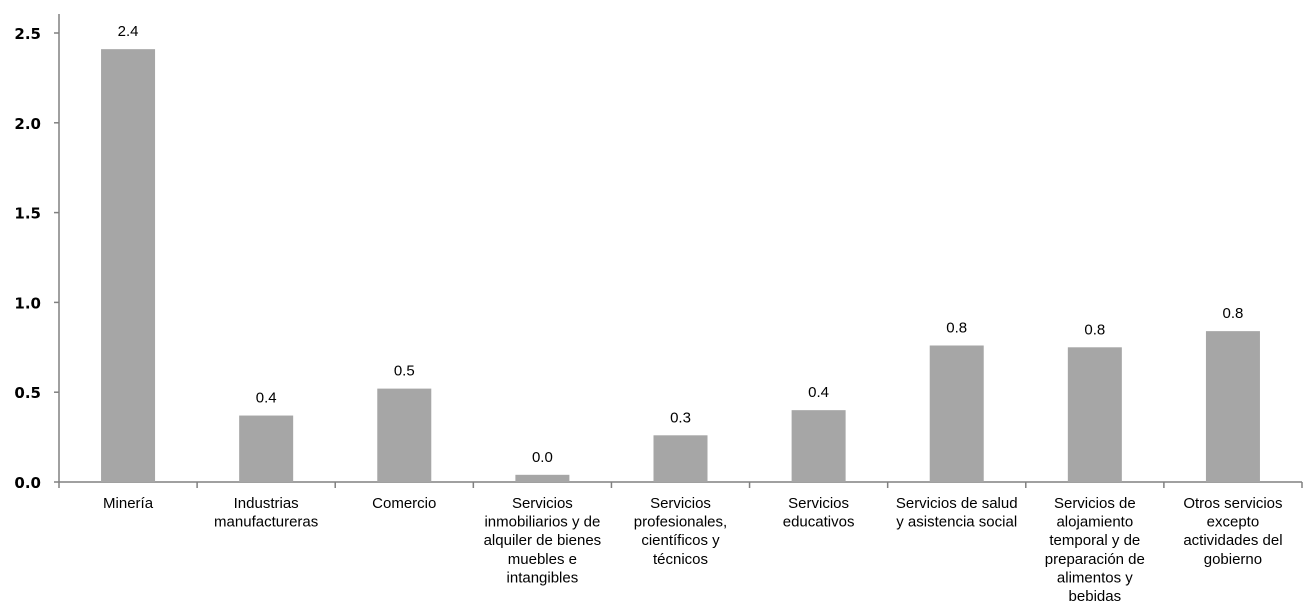  What do you see at coordinates (680, 417) in the screenshot?
I see `data-label: 0.3` at bounding box center [680, 417].